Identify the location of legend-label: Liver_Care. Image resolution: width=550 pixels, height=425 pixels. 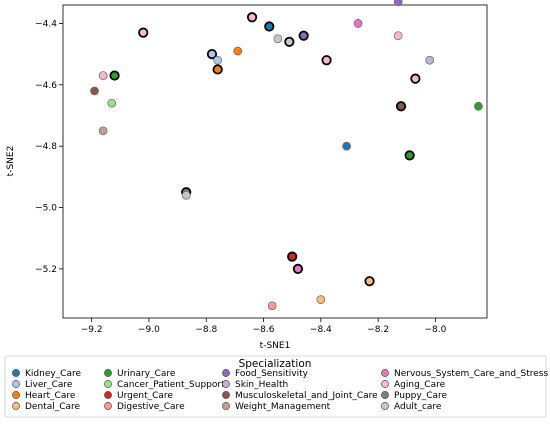
(49, 385).